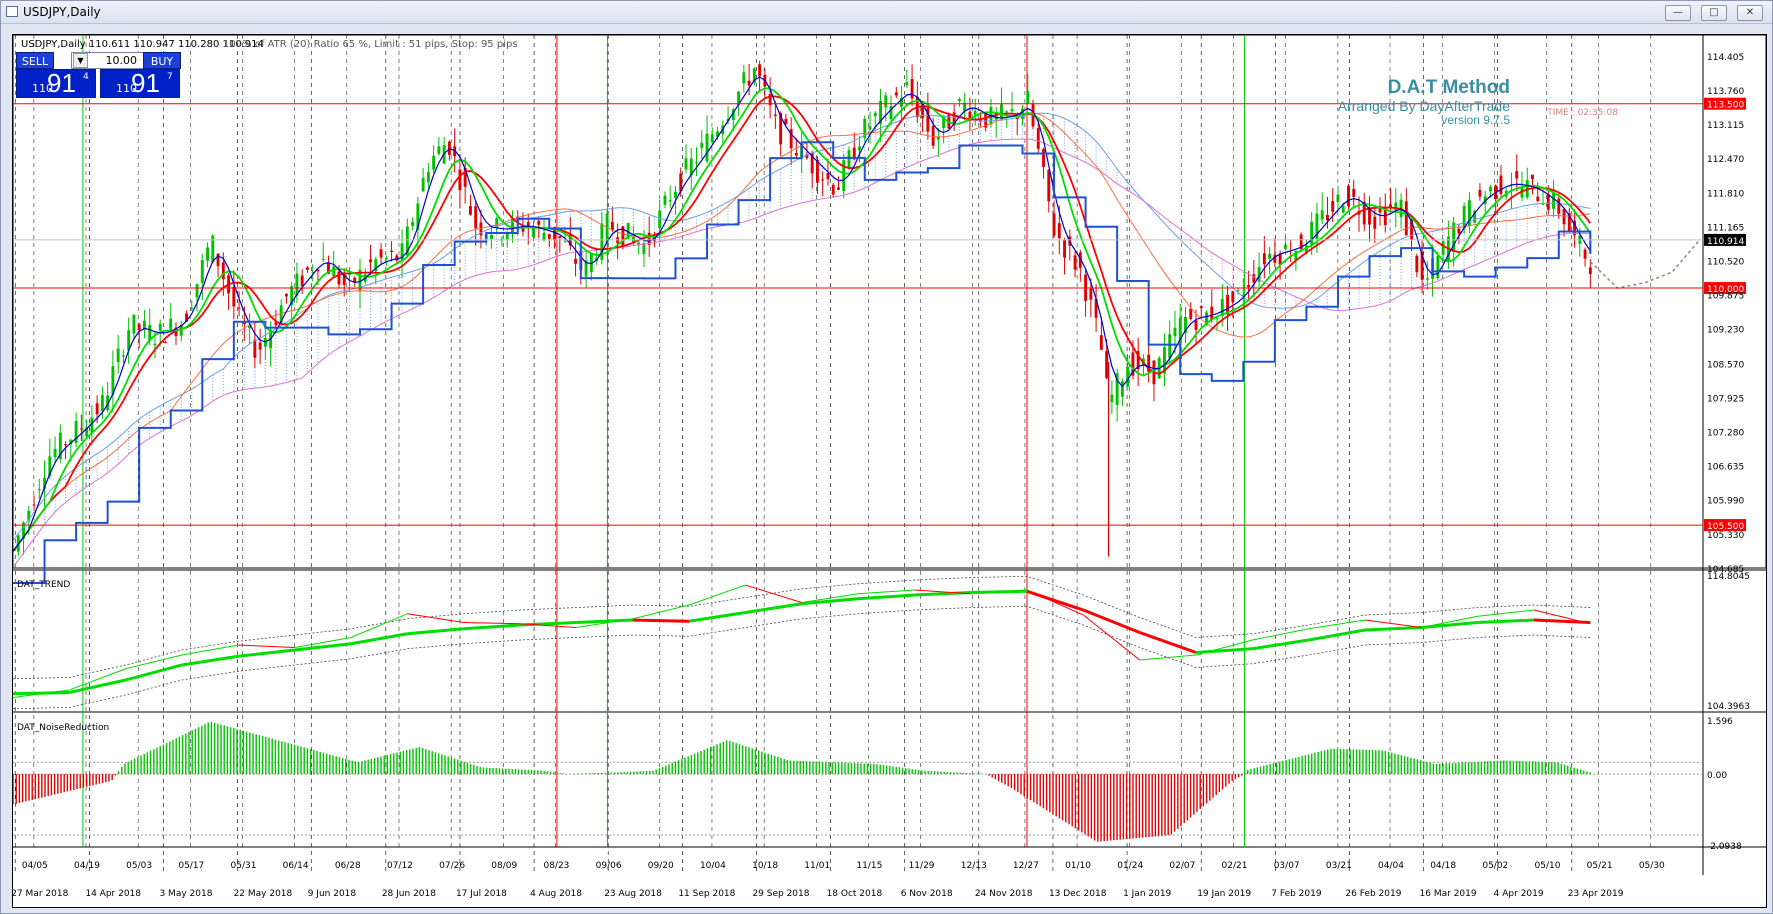 The width and height of the screenshot is (1773, 914). I want to click on minimize-button: —, so click(1678, 13).